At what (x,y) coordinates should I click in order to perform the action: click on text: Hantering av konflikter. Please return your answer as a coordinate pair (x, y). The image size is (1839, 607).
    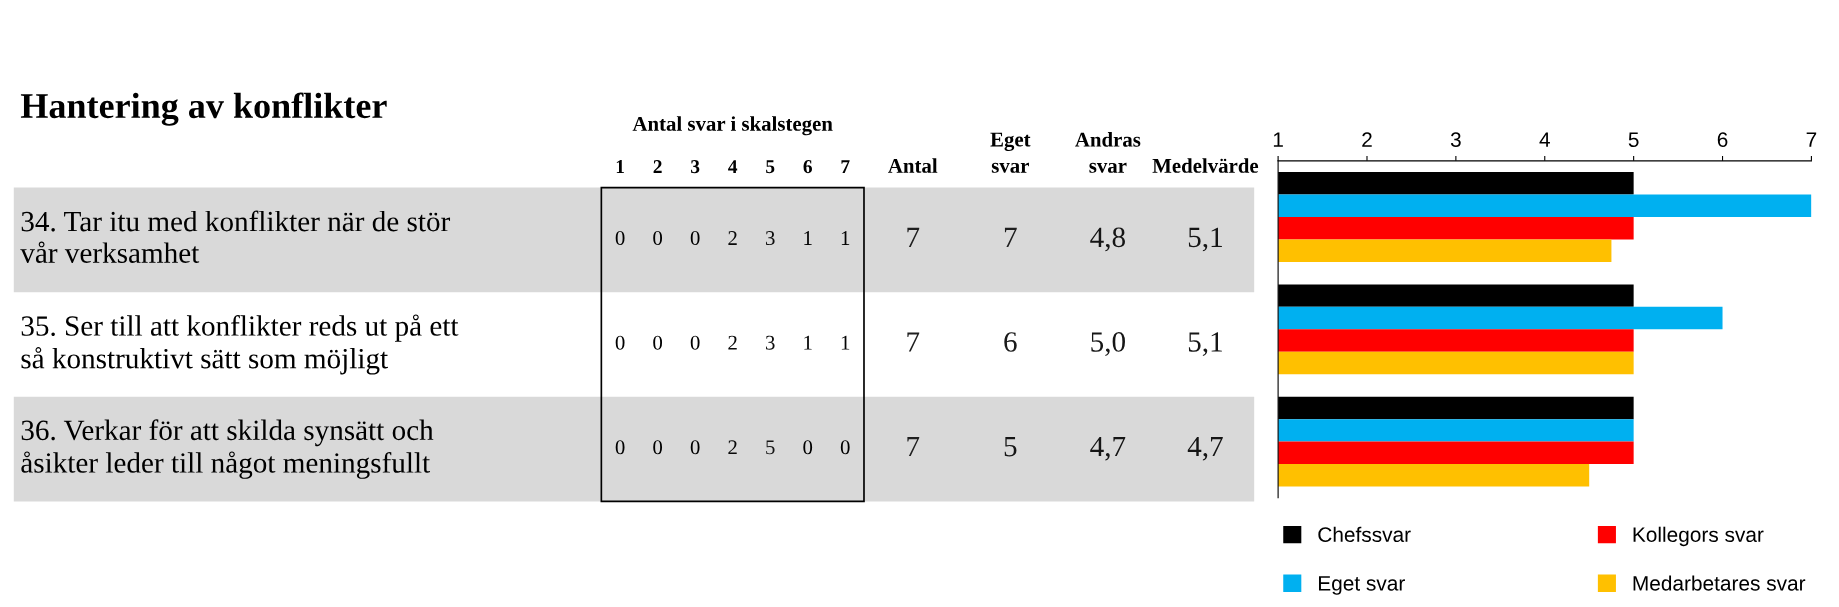
    Looking at the image, I should click on (203, 109).